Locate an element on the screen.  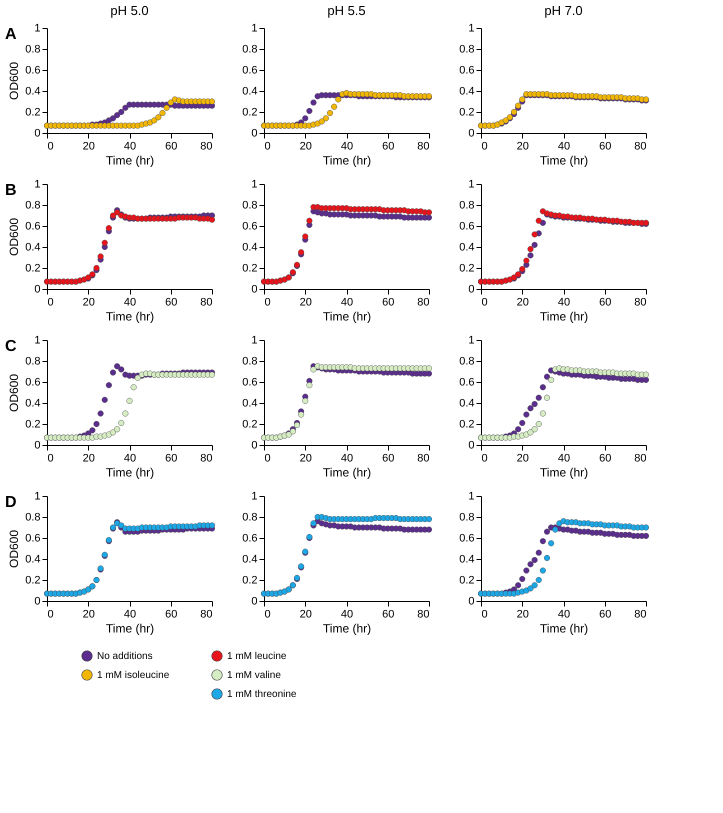
legend-label: 1 mM threonine is located at coordinates (262, 694).